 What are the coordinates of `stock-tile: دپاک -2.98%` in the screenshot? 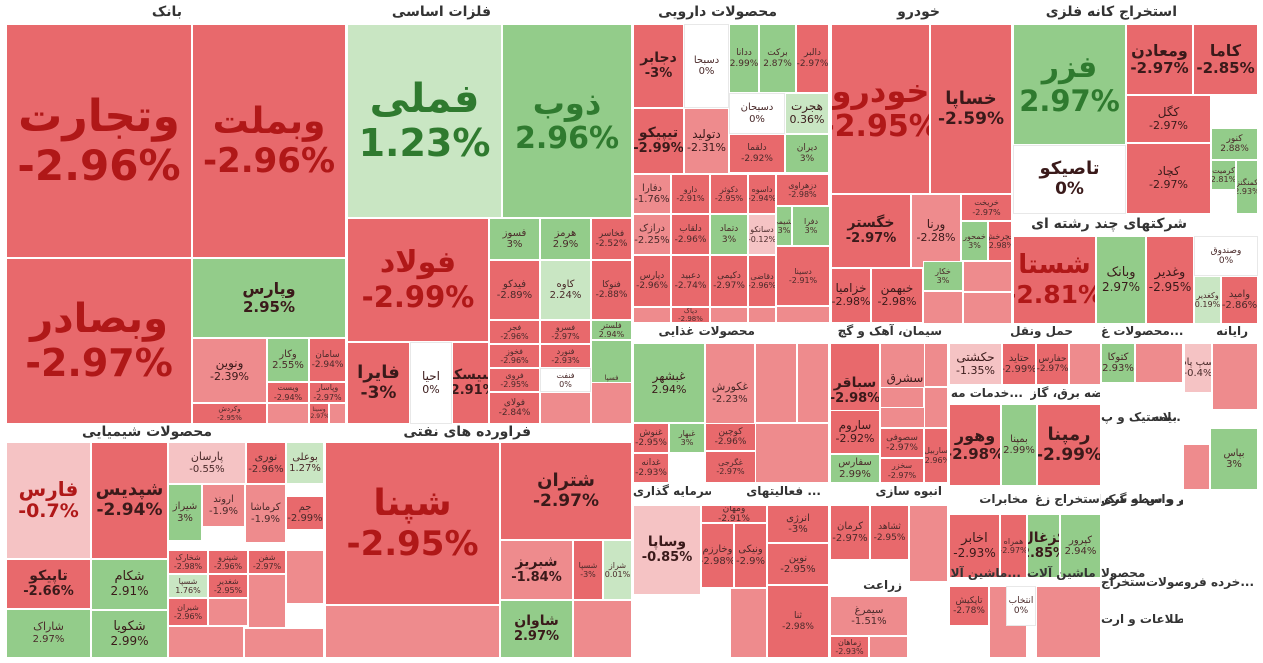 It's located at (690, 315).